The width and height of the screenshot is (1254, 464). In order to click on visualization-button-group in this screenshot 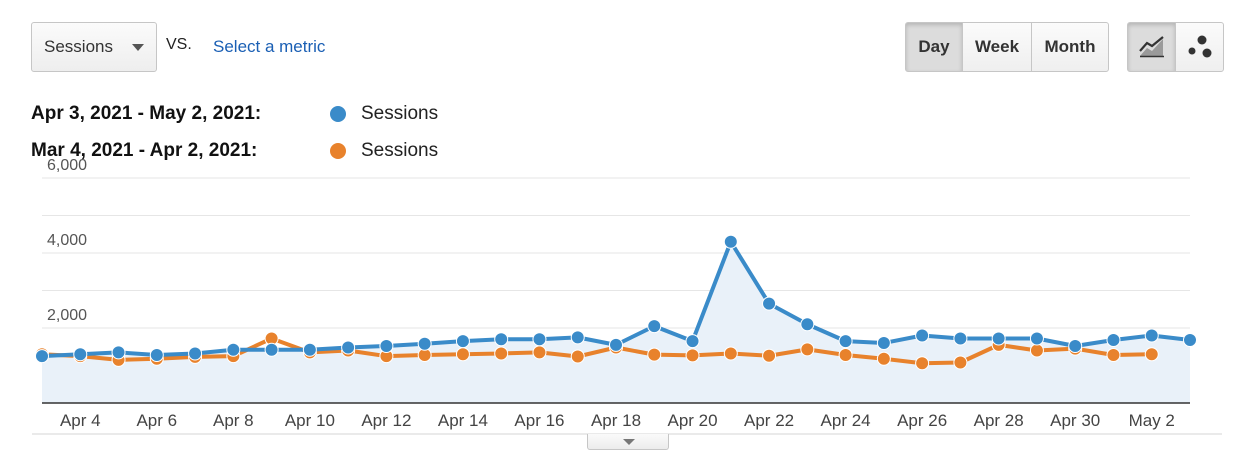, I will do `click(1175, 47)`.